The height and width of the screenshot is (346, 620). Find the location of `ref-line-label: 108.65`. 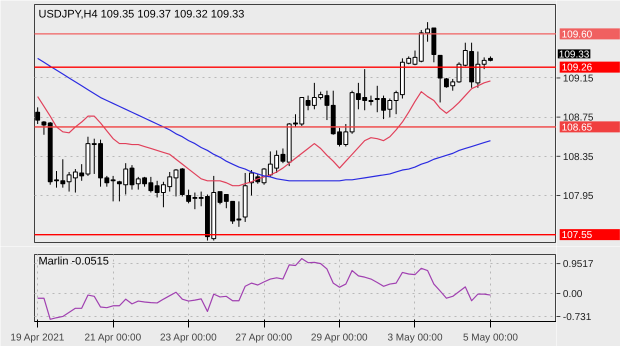

ref-line-label: 108.65 is located at coordinates (577, 128).